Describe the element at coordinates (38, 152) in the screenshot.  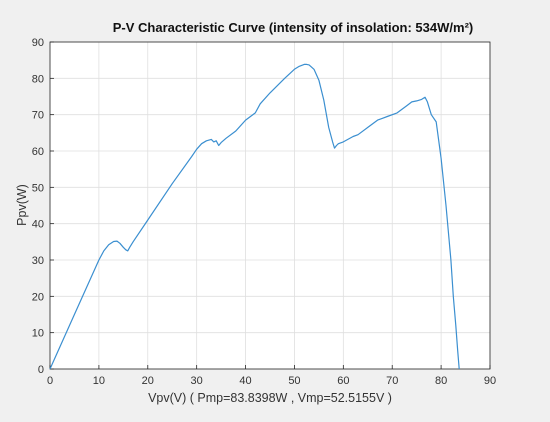
I see `y-tick-label: 60` at that location.